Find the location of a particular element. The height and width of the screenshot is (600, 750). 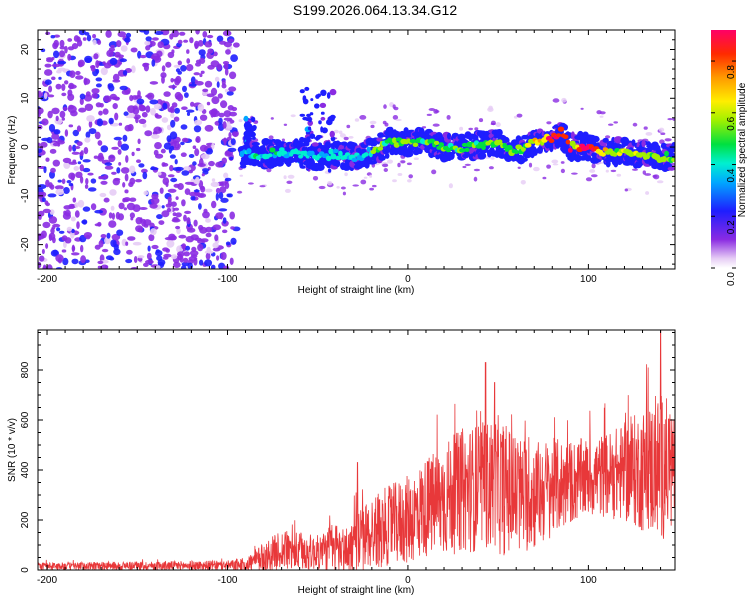

colorbar-tick-label: 0.4 is located at coordinates (731, 175).